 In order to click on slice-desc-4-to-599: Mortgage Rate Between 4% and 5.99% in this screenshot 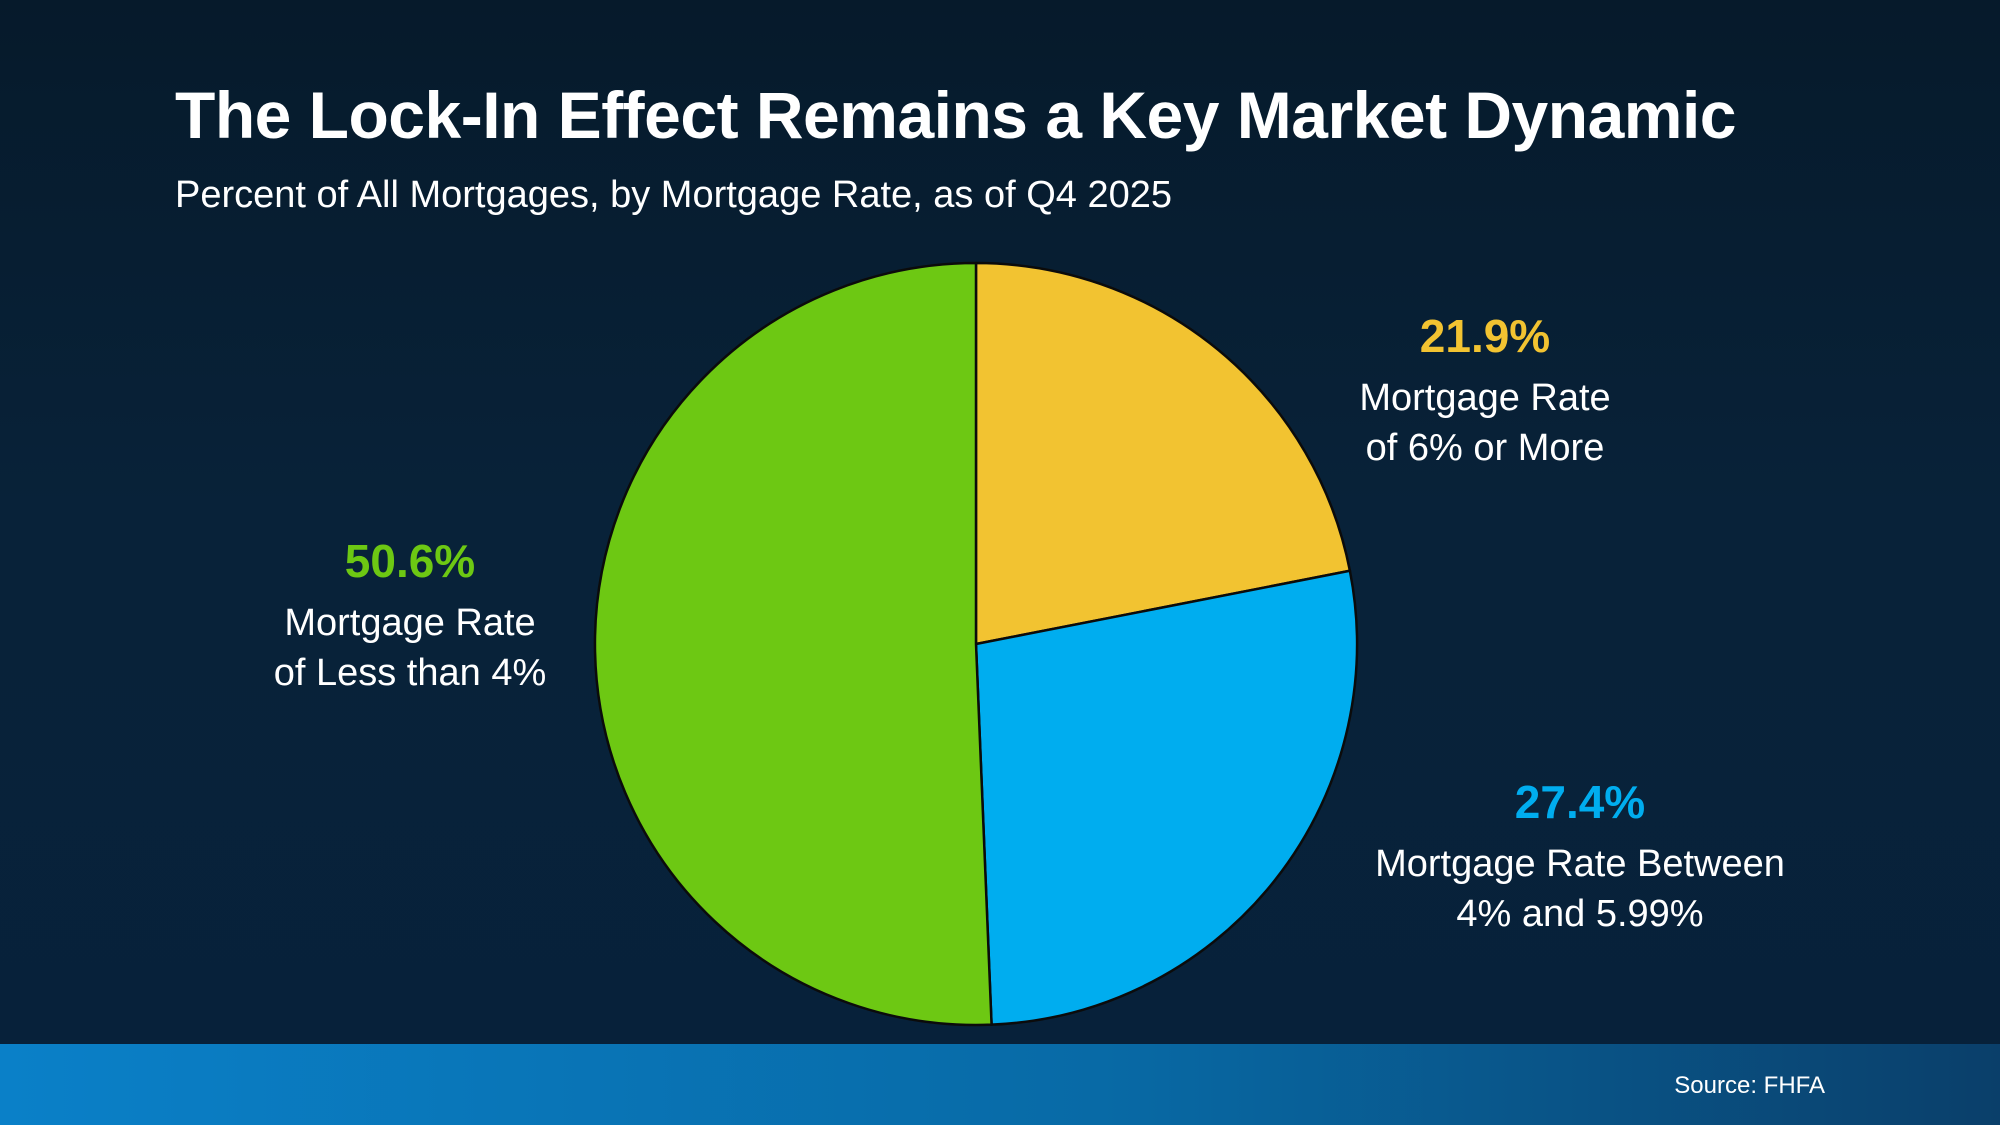, I will do `click(1580, 889)`.